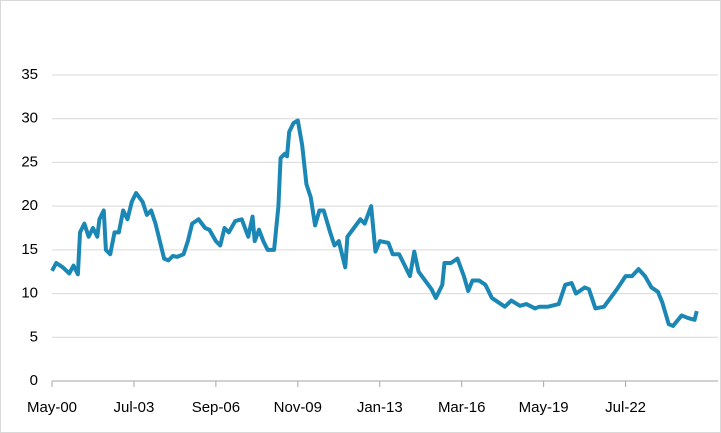 Image resolution: width=721 pixels, height=433 pixels. Describe the element at coordinates (216, 407) in the screenshot. I see `x-tick-label: Sep-06` at that location.